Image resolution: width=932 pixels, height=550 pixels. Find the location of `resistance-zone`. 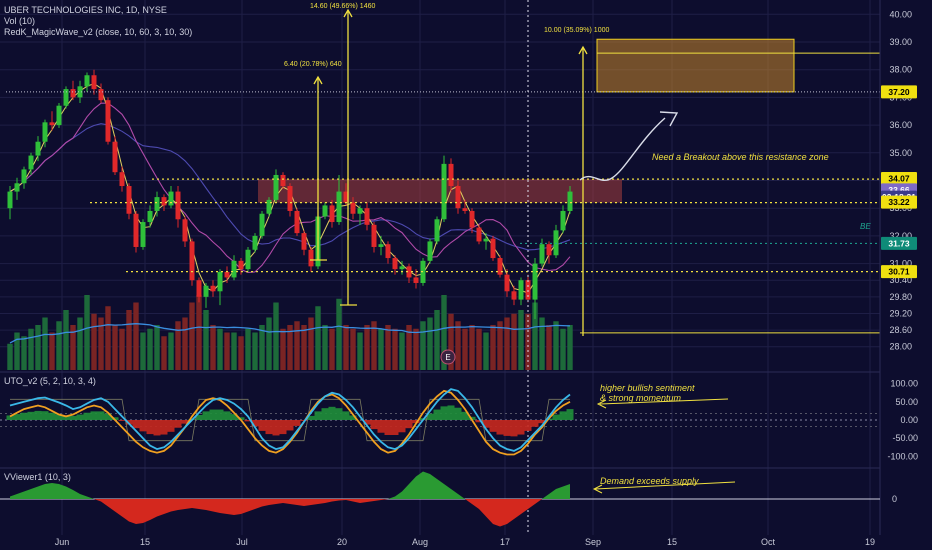

resistance-zone is located at coordinates (440, 191).